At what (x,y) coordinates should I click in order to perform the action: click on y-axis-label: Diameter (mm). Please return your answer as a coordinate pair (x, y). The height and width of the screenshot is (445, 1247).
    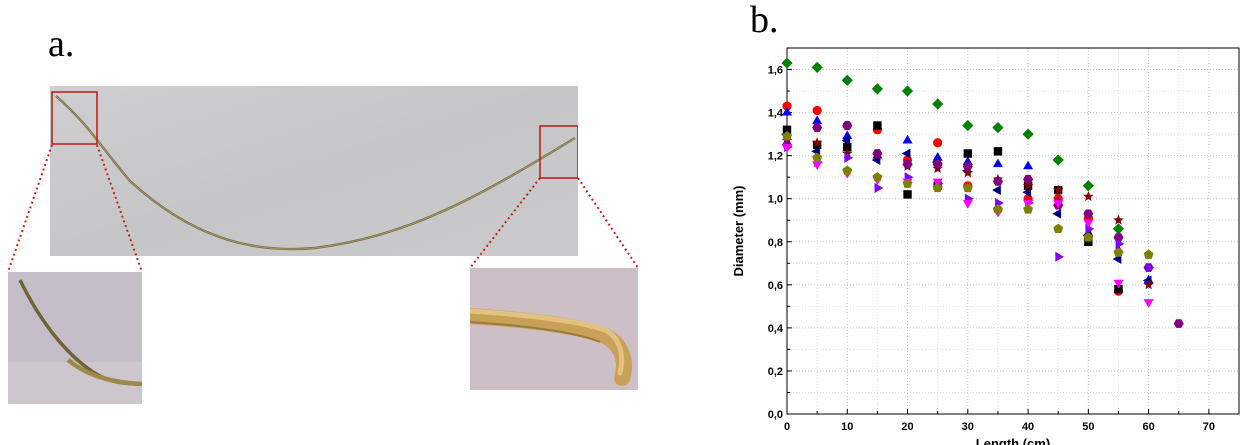
    Looking at the image, I should click on (738, 230).